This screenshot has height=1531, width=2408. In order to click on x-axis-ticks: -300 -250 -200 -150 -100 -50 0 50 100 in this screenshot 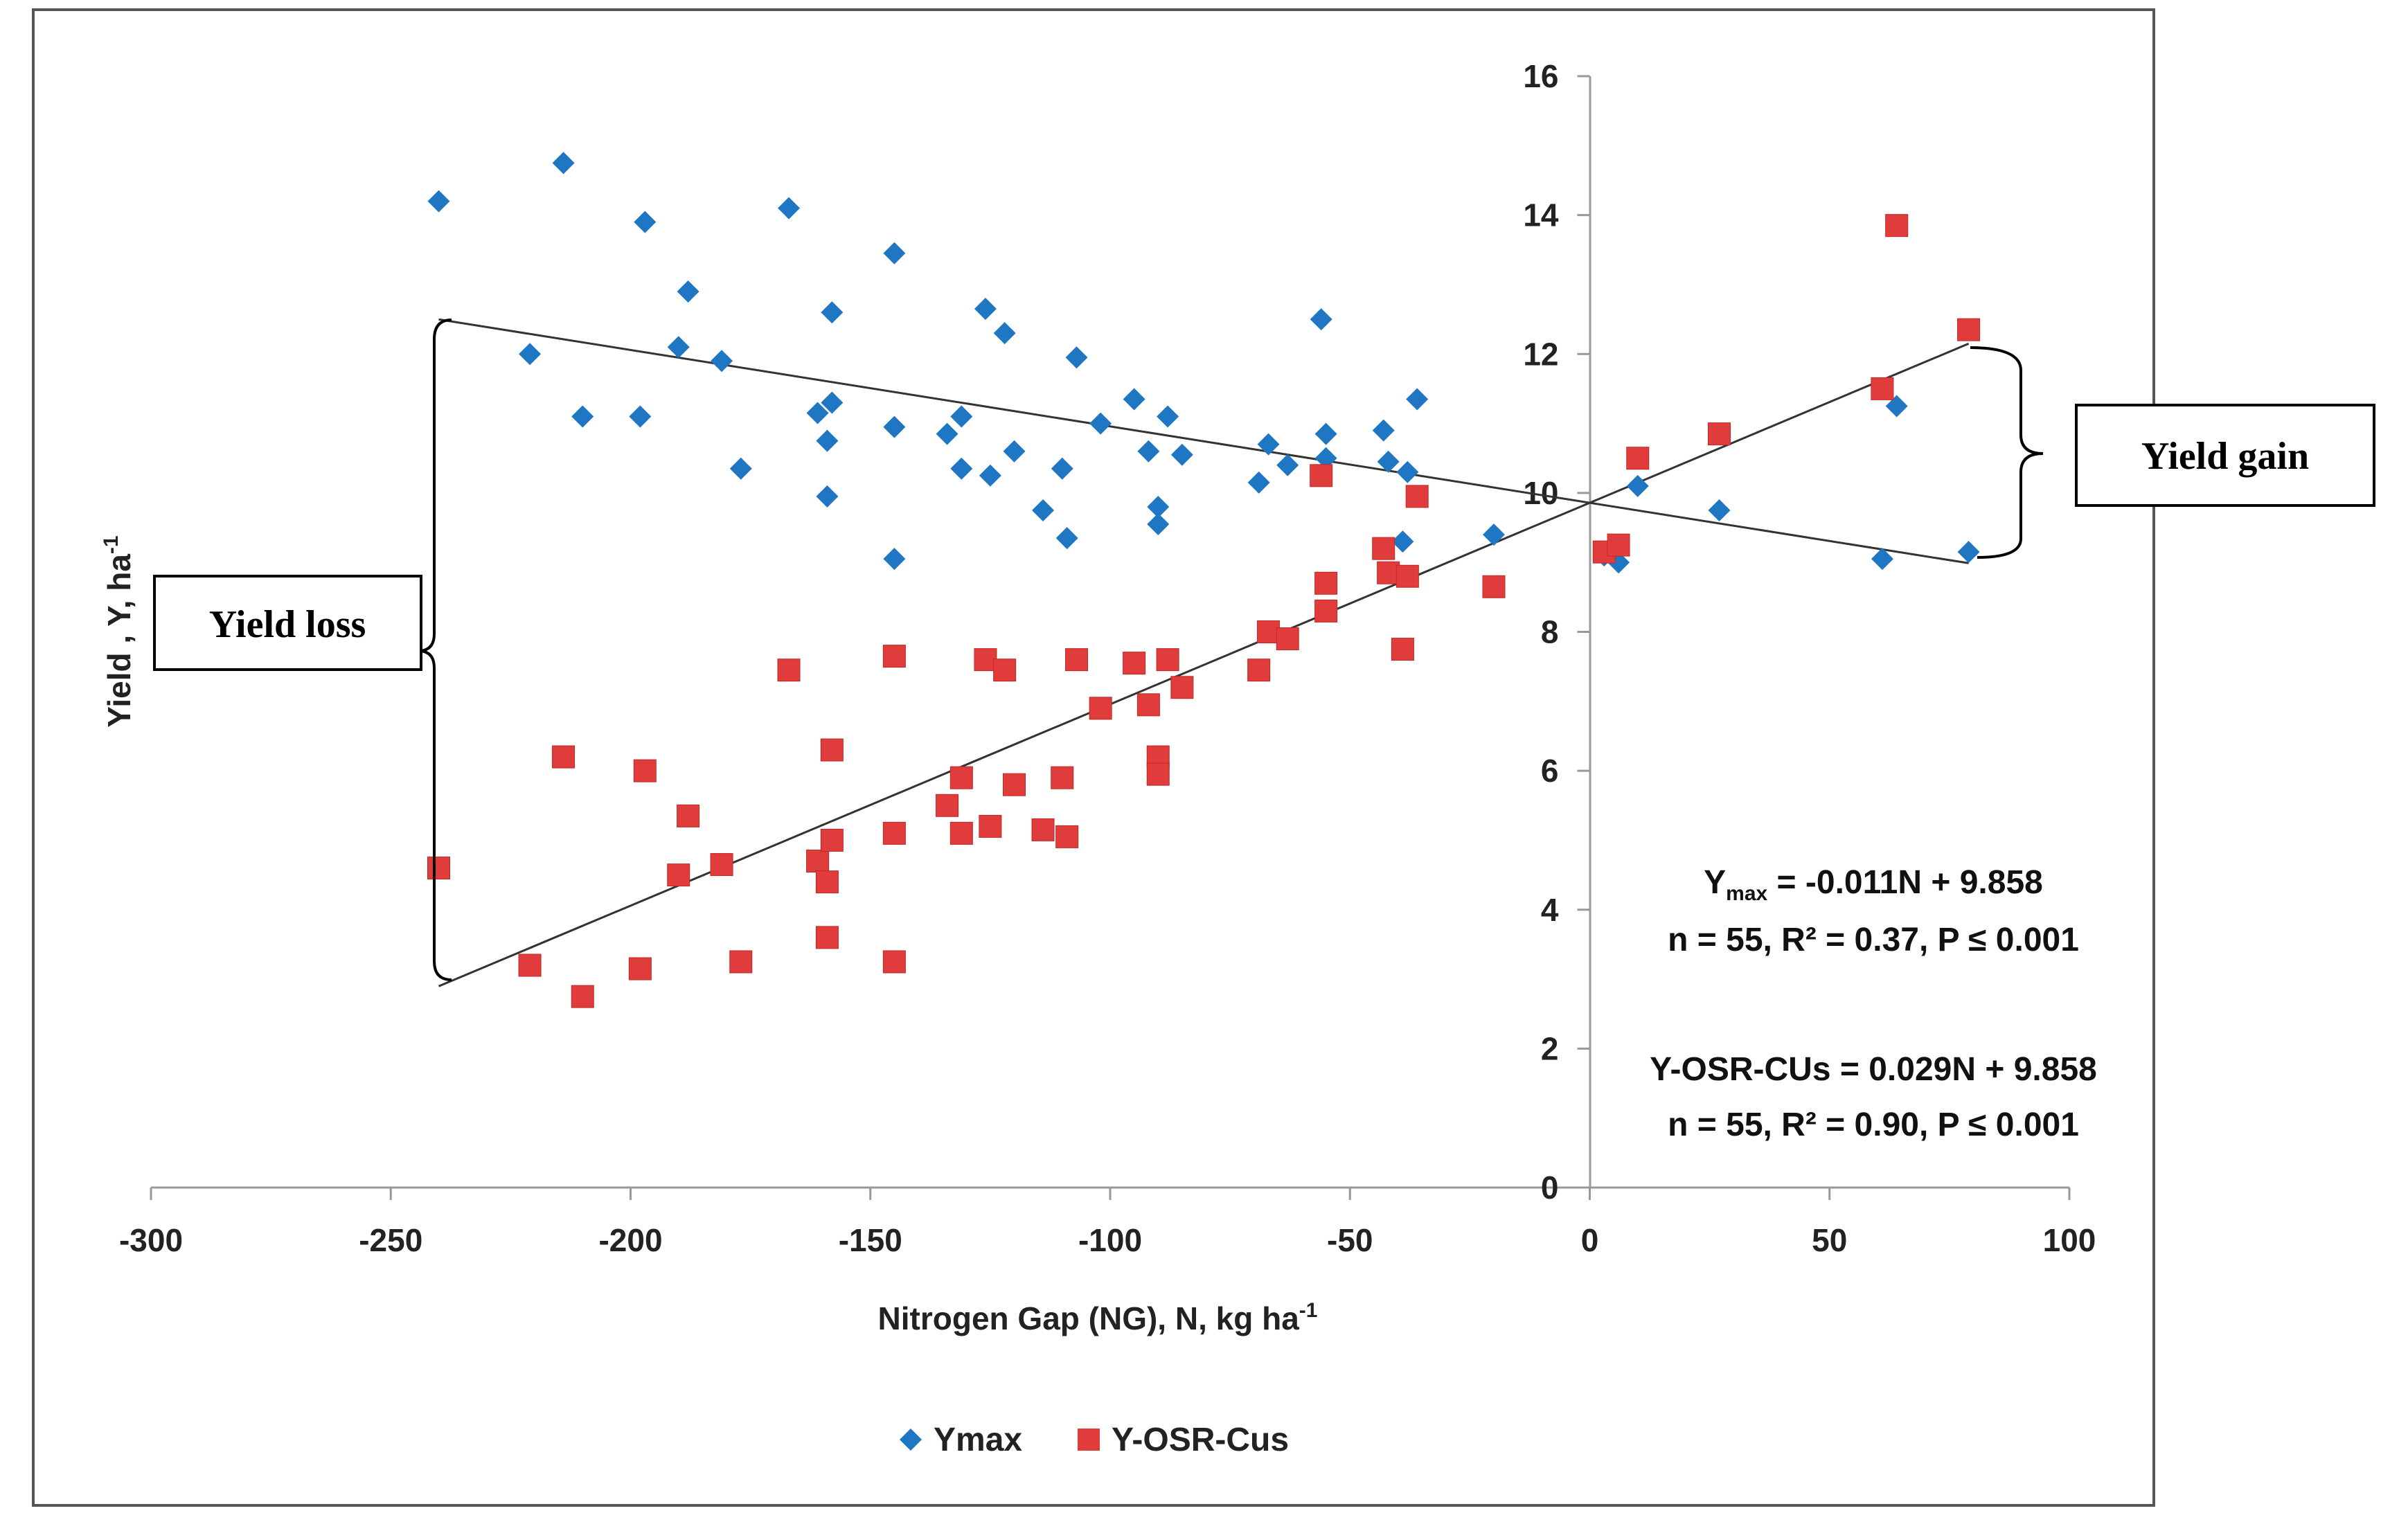, I will do `click(1108, 1223)`.